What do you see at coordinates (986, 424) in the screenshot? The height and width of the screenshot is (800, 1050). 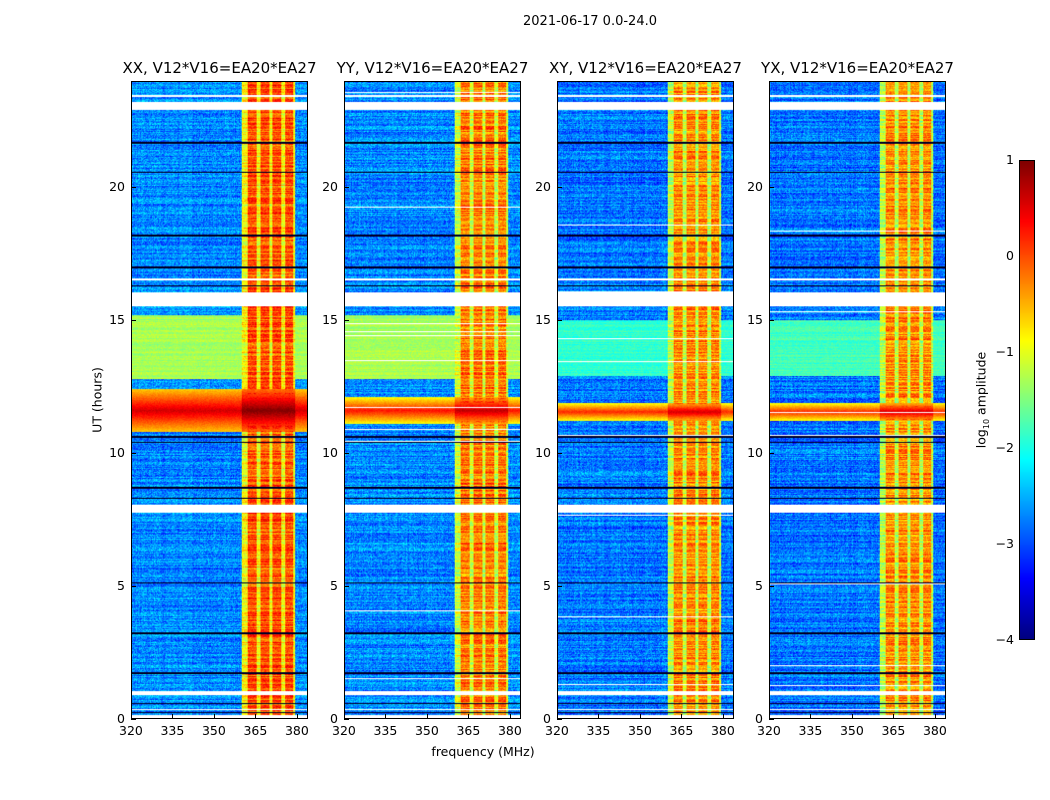 I see `colorbar-label-sub: 10` at bounding box center [986, 424].